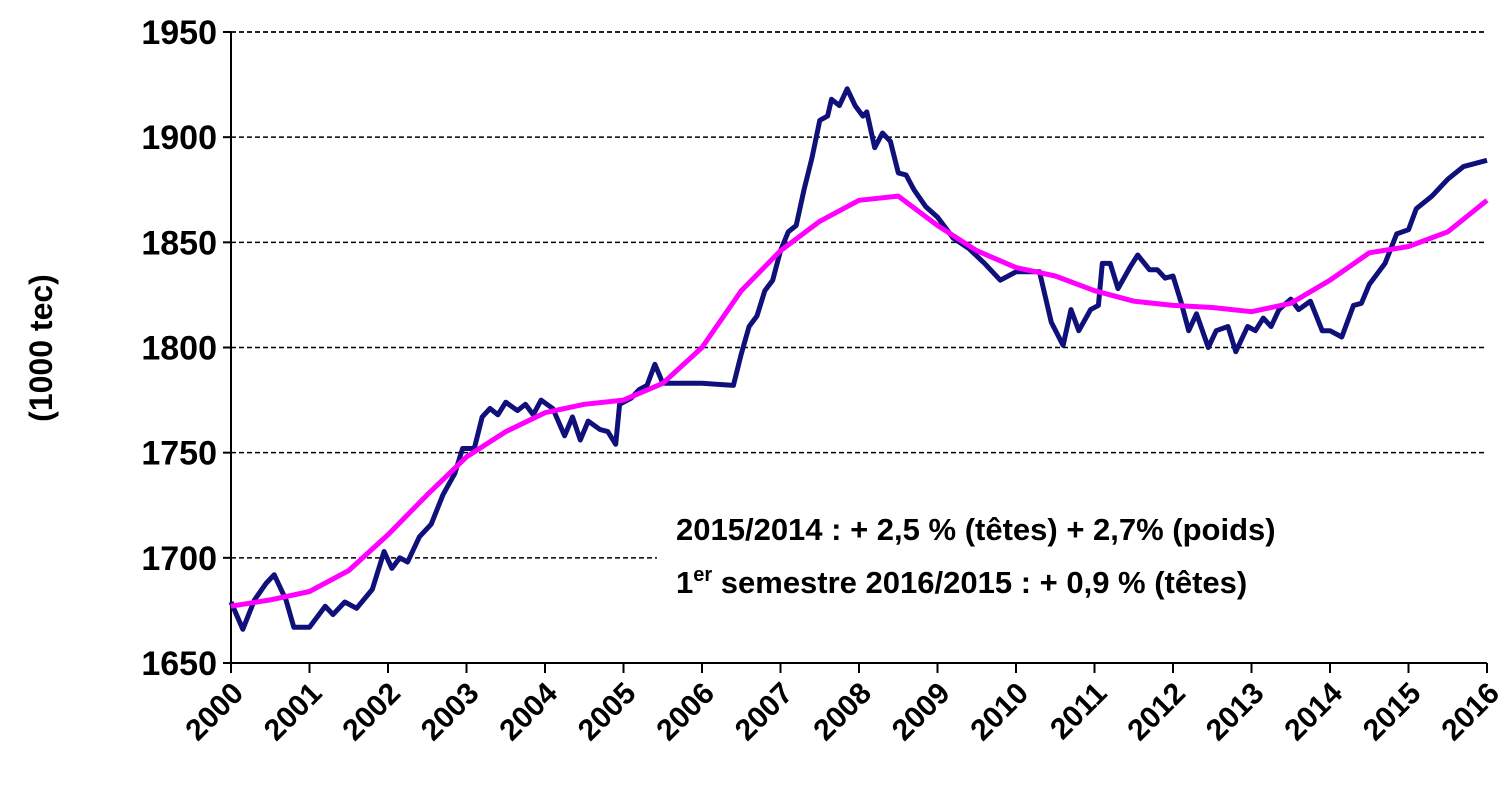  What do you see at coordinates (179, 664) in the screenshot?
I see `y-tick-label: 1650` at bounding box center [179, 664].